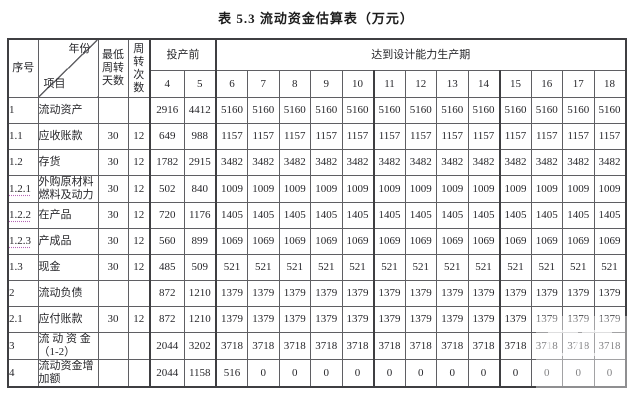 The image size is (632, 402). Describe the element at coordinates (167, 136) in the screenshot. I see `value-cell: 649` at that location.